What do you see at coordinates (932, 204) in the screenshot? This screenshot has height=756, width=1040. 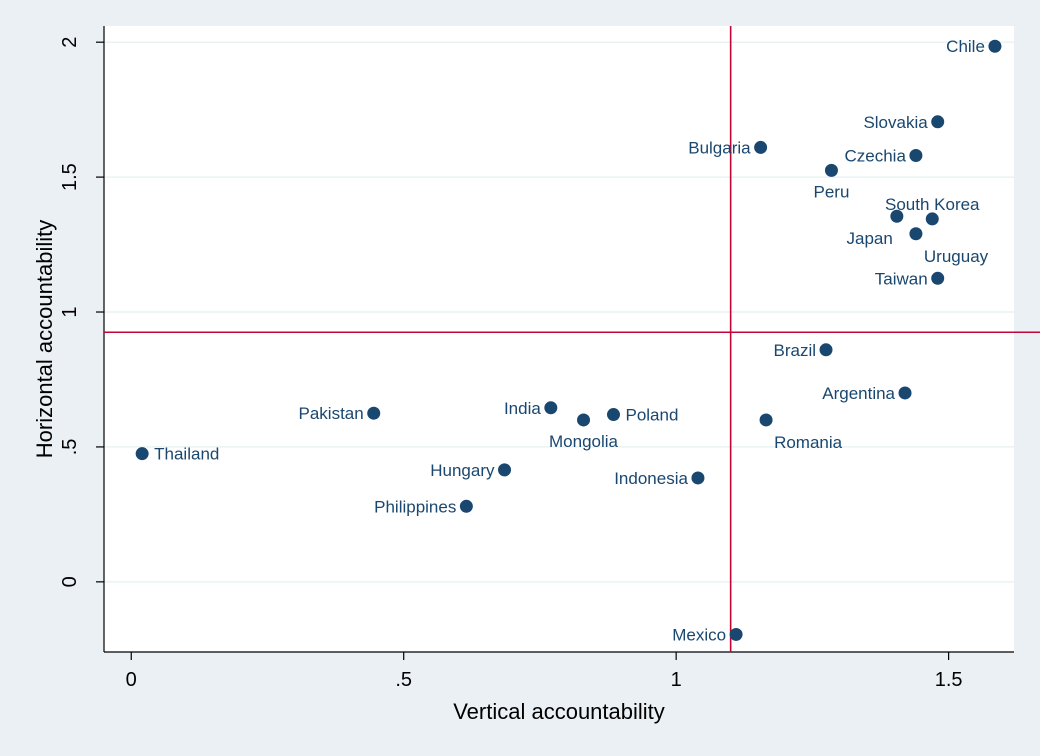 I see `point-label: South Korea` at bounding box center [932, 204].